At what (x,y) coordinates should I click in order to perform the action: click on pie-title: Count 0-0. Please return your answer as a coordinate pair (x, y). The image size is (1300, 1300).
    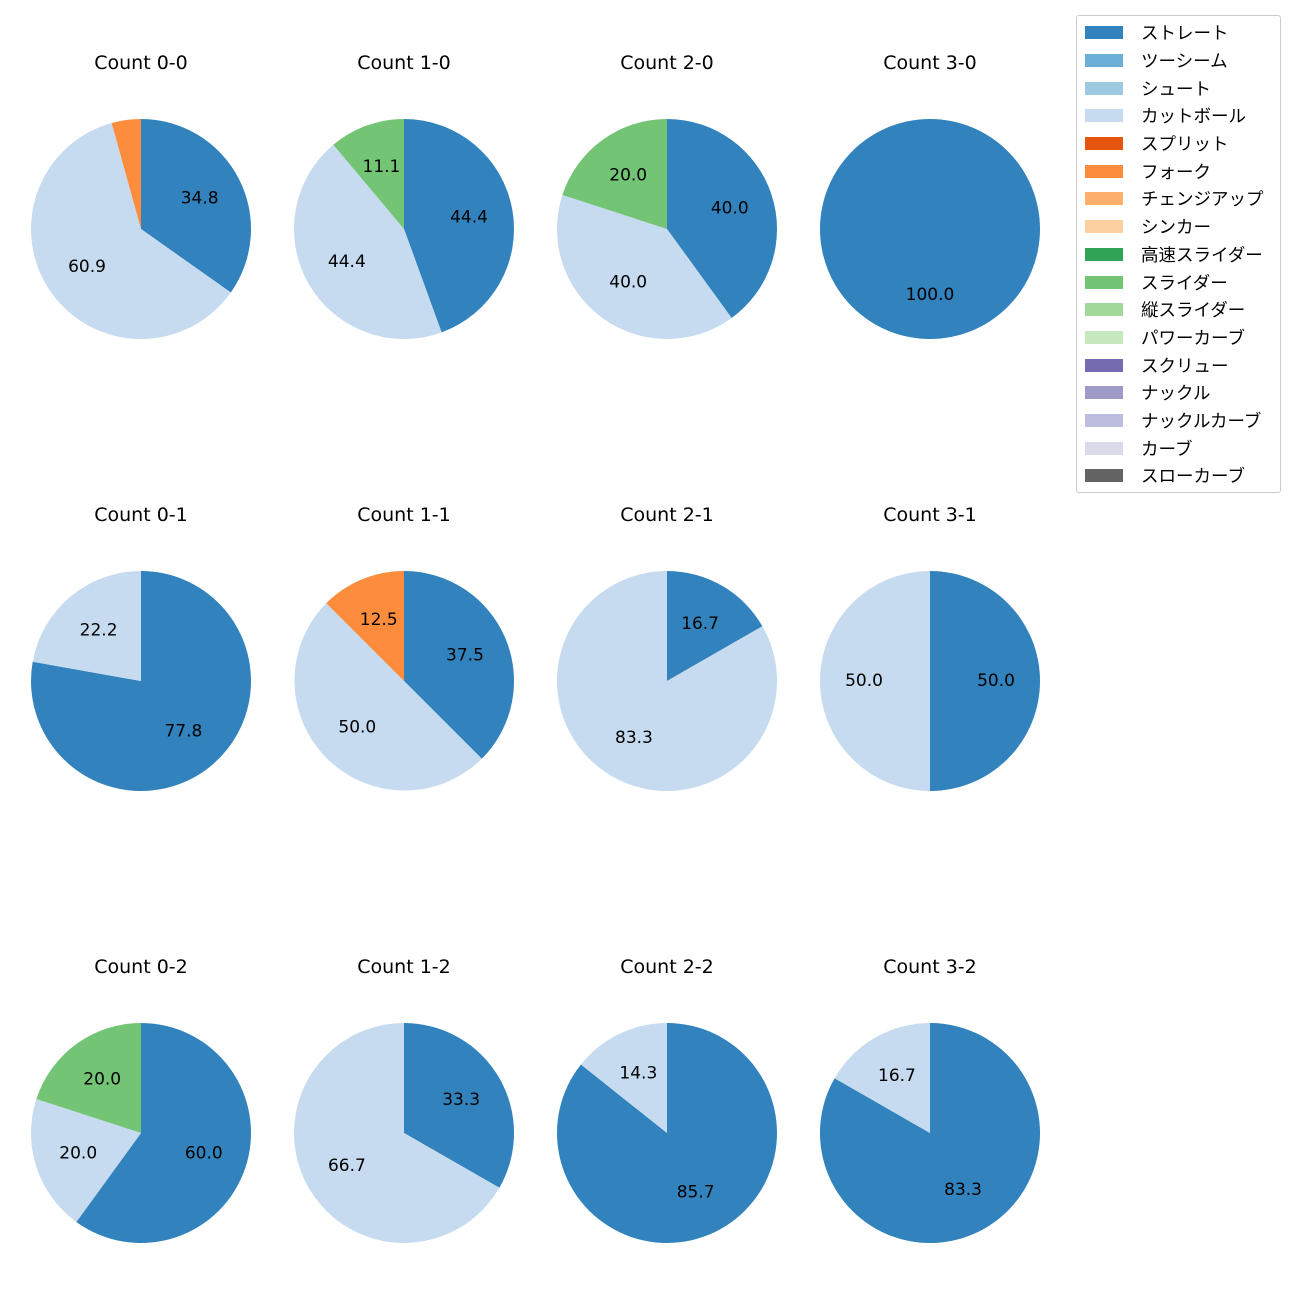
    Looking at the image, I should click on (141, 63).